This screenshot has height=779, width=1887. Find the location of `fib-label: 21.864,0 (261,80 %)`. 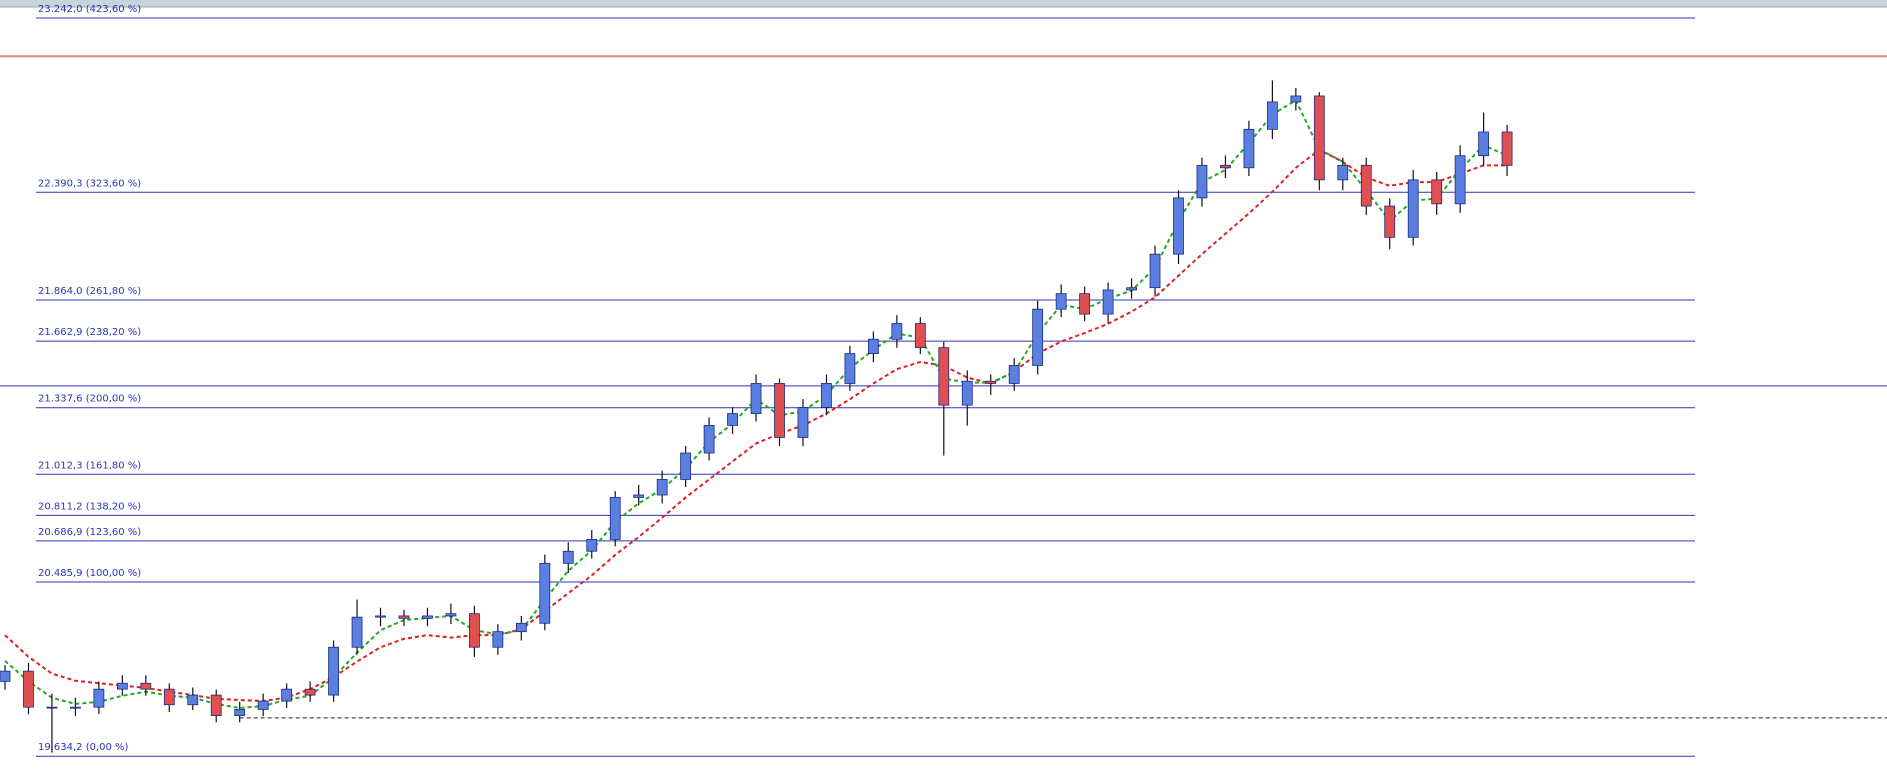

fib-label: 21.864,0 (261,80 %) is located at coordinates (89, 291).